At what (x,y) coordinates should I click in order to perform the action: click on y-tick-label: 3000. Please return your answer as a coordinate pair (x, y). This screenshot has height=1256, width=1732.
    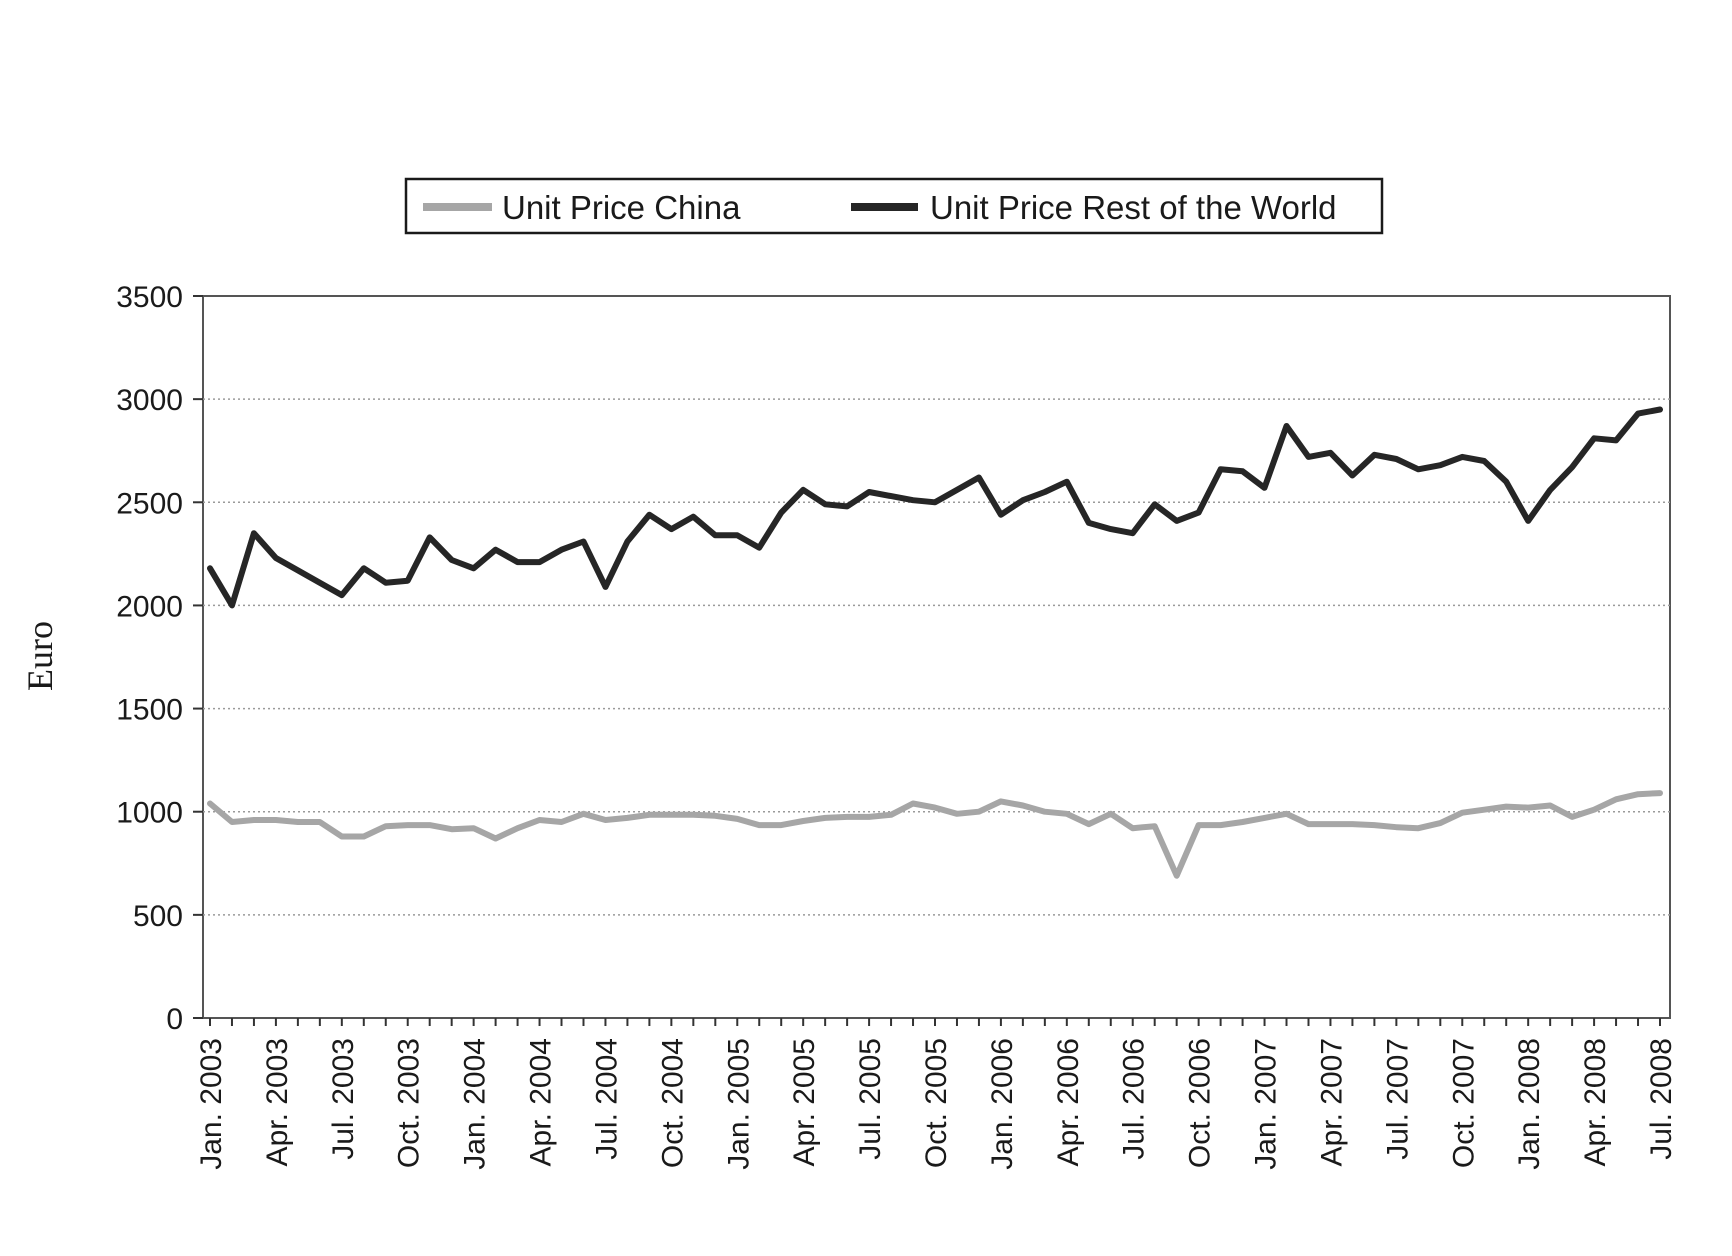
    Looking at the image, I should click on (149, 400).